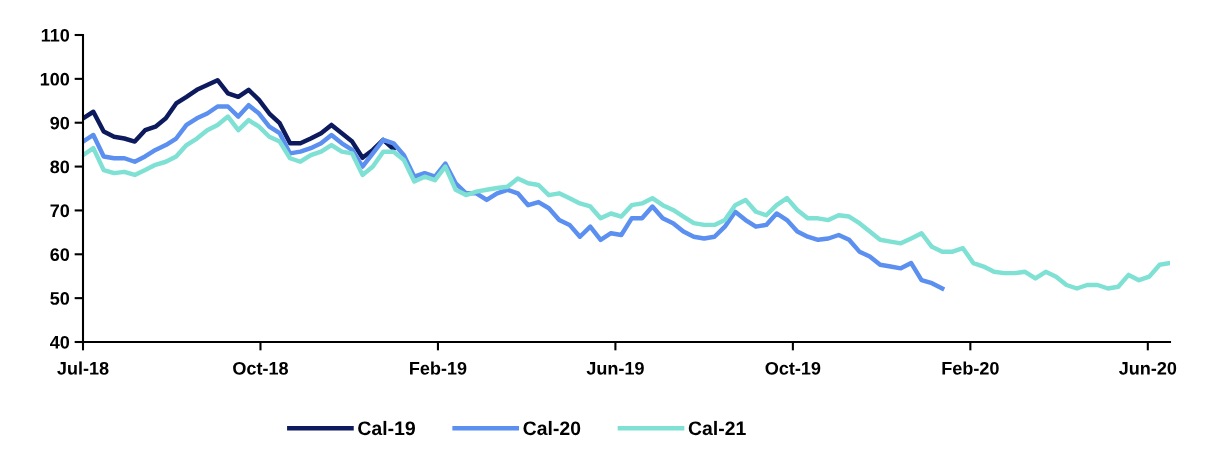 The image size is (1229, 472). What do you see at coordinates (60, 255) in the screenshot?
I see `y-tick-label: 60` at bounding box center [60, 255].